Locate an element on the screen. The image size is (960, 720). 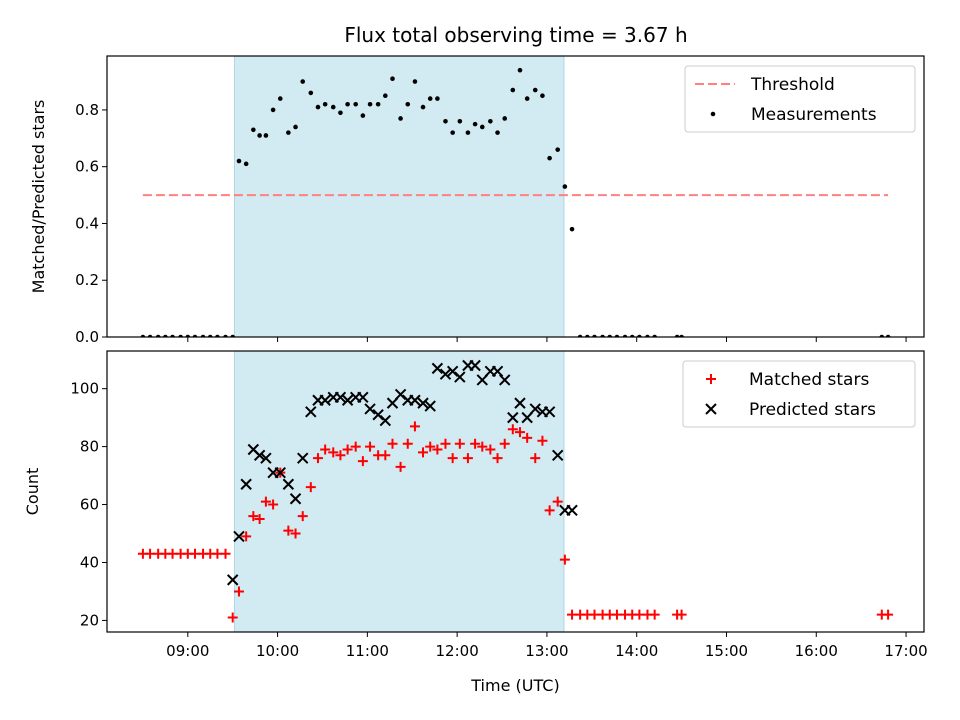
y-tick-label: 0.0 is located at coordinates (87, 337).